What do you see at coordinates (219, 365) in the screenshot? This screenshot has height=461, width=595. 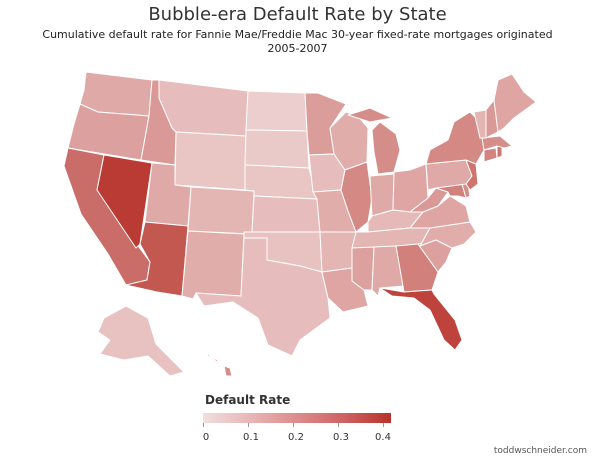 I see `state-hawaii` at bounding box center [219, 365].